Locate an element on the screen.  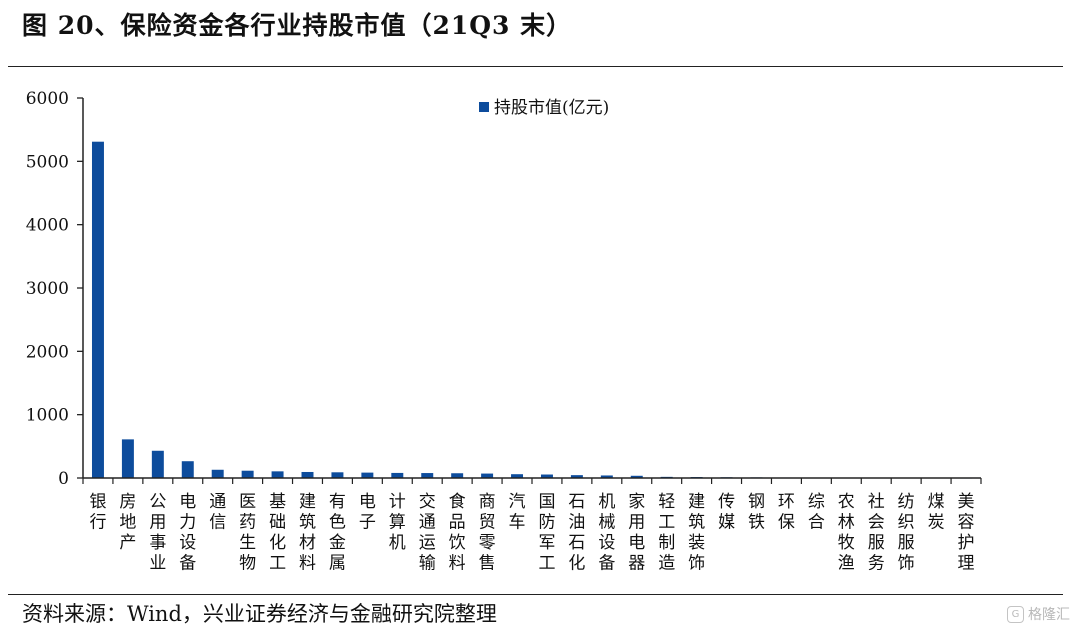
legend-swatch is located at coordinates (484, 107).